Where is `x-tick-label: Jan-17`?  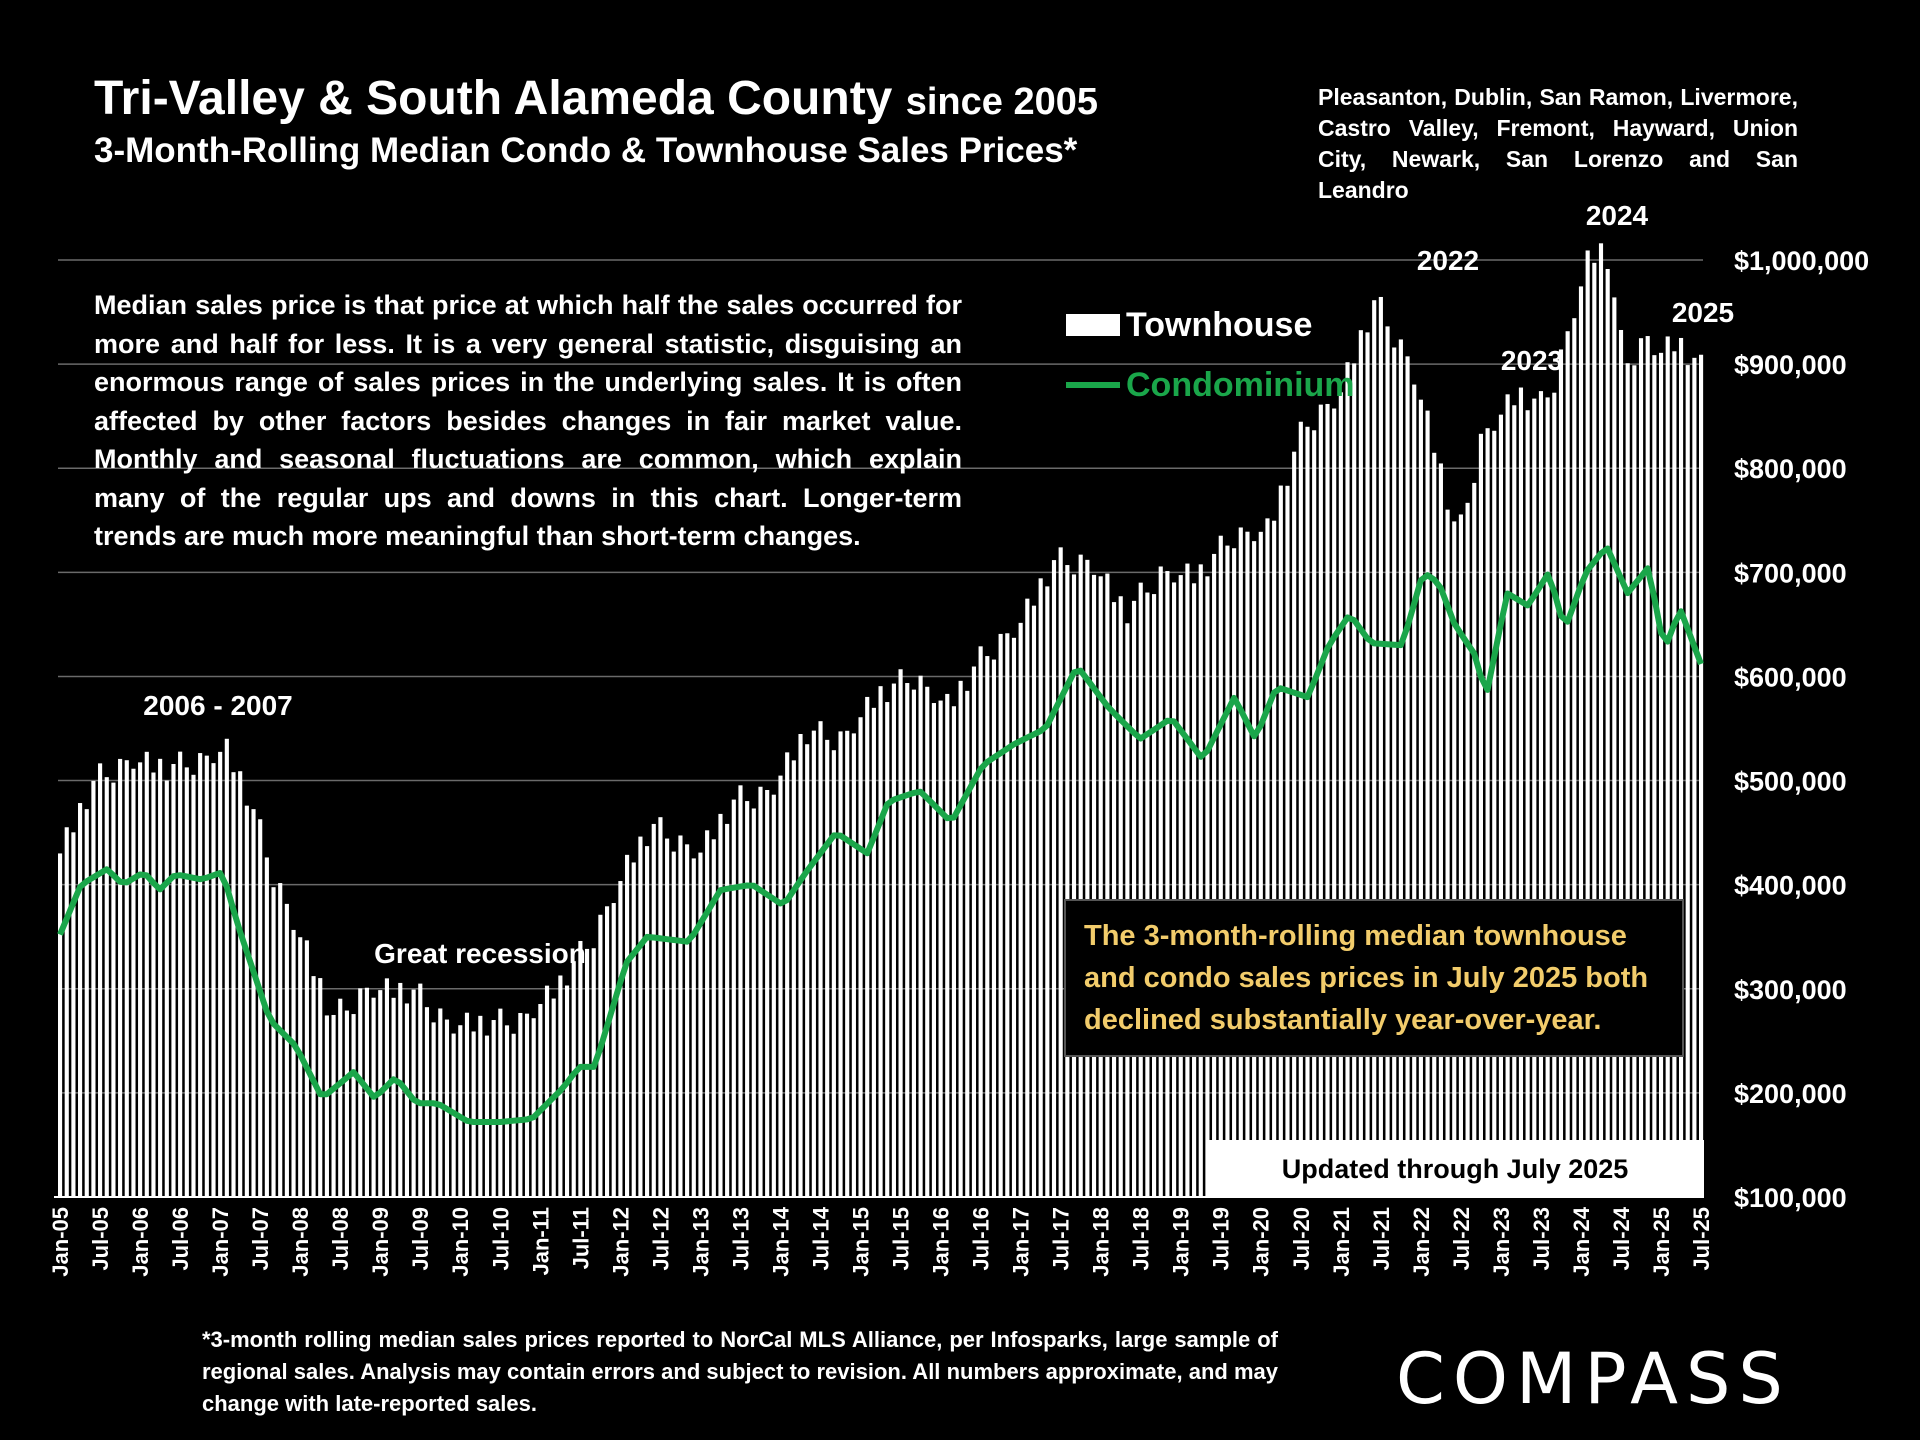
x-tick-label: Jan-17 is located at coordinates (1021, 1242).